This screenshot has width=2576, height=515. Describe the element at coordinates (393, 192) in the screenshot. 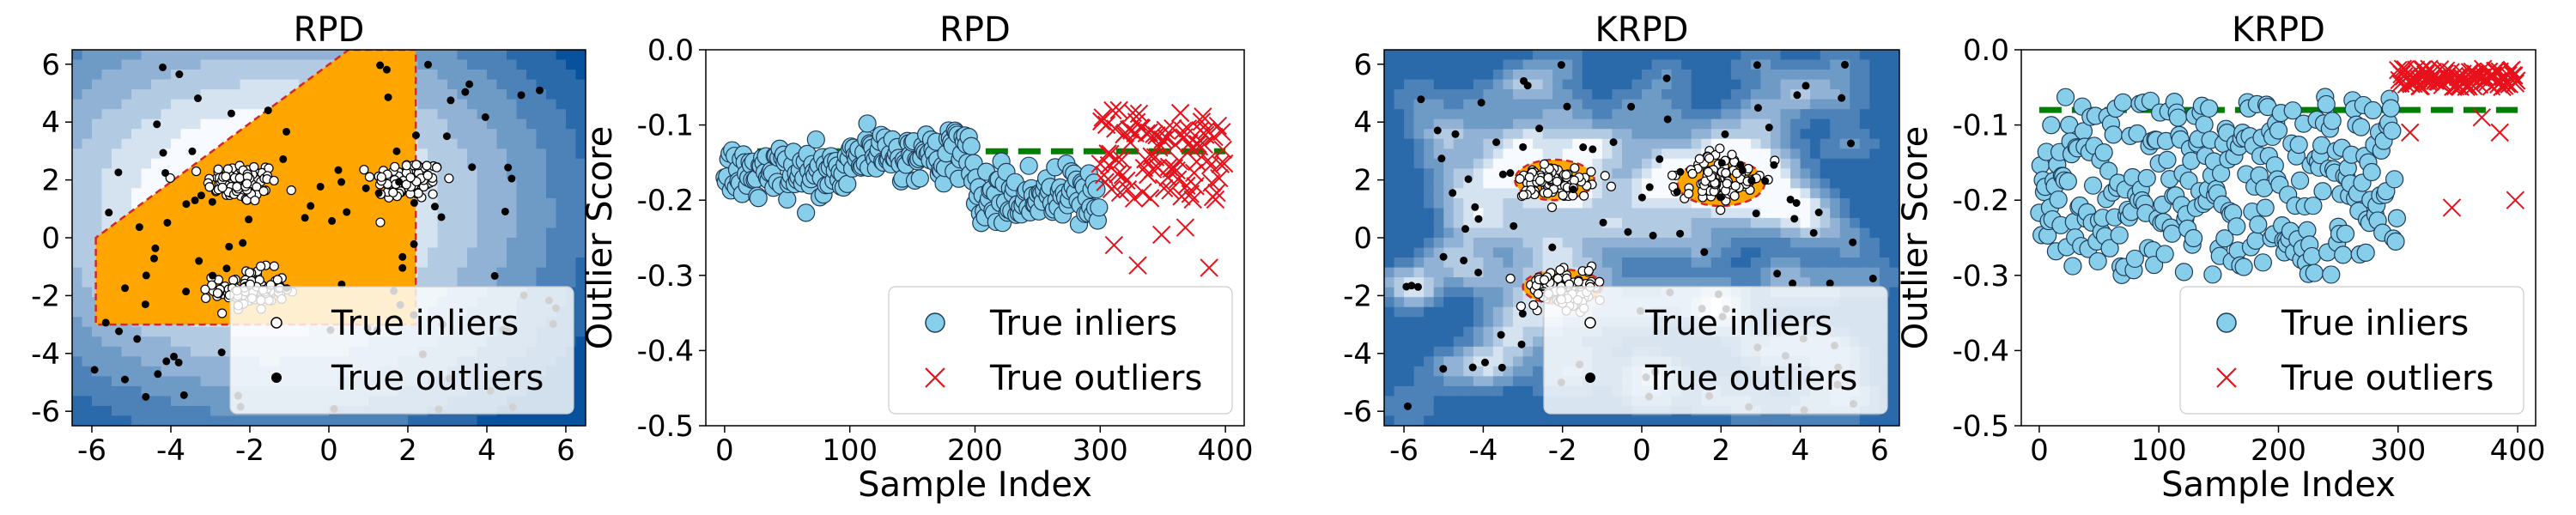

I see `inlier-point` at that location.